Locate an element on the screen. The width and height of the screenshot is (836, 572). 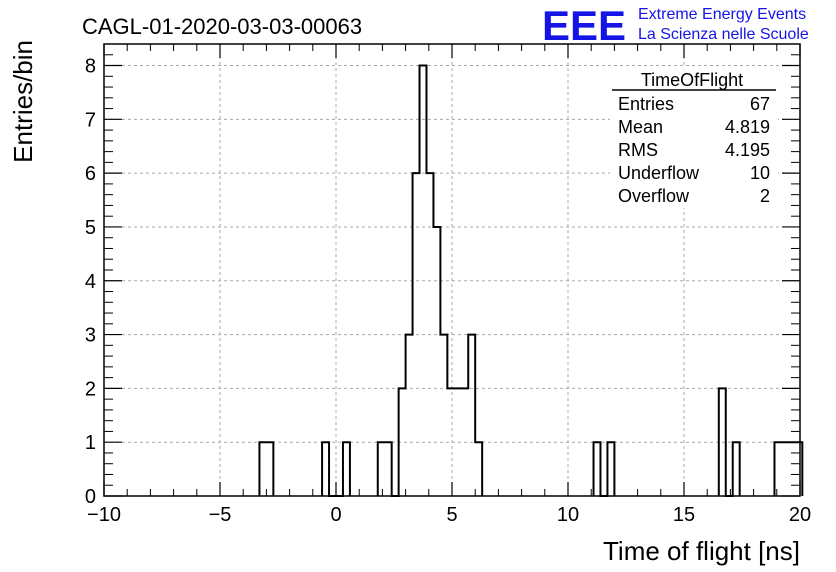
stats-box-name: TimeOfFlight is located at coordinates (692, 80).